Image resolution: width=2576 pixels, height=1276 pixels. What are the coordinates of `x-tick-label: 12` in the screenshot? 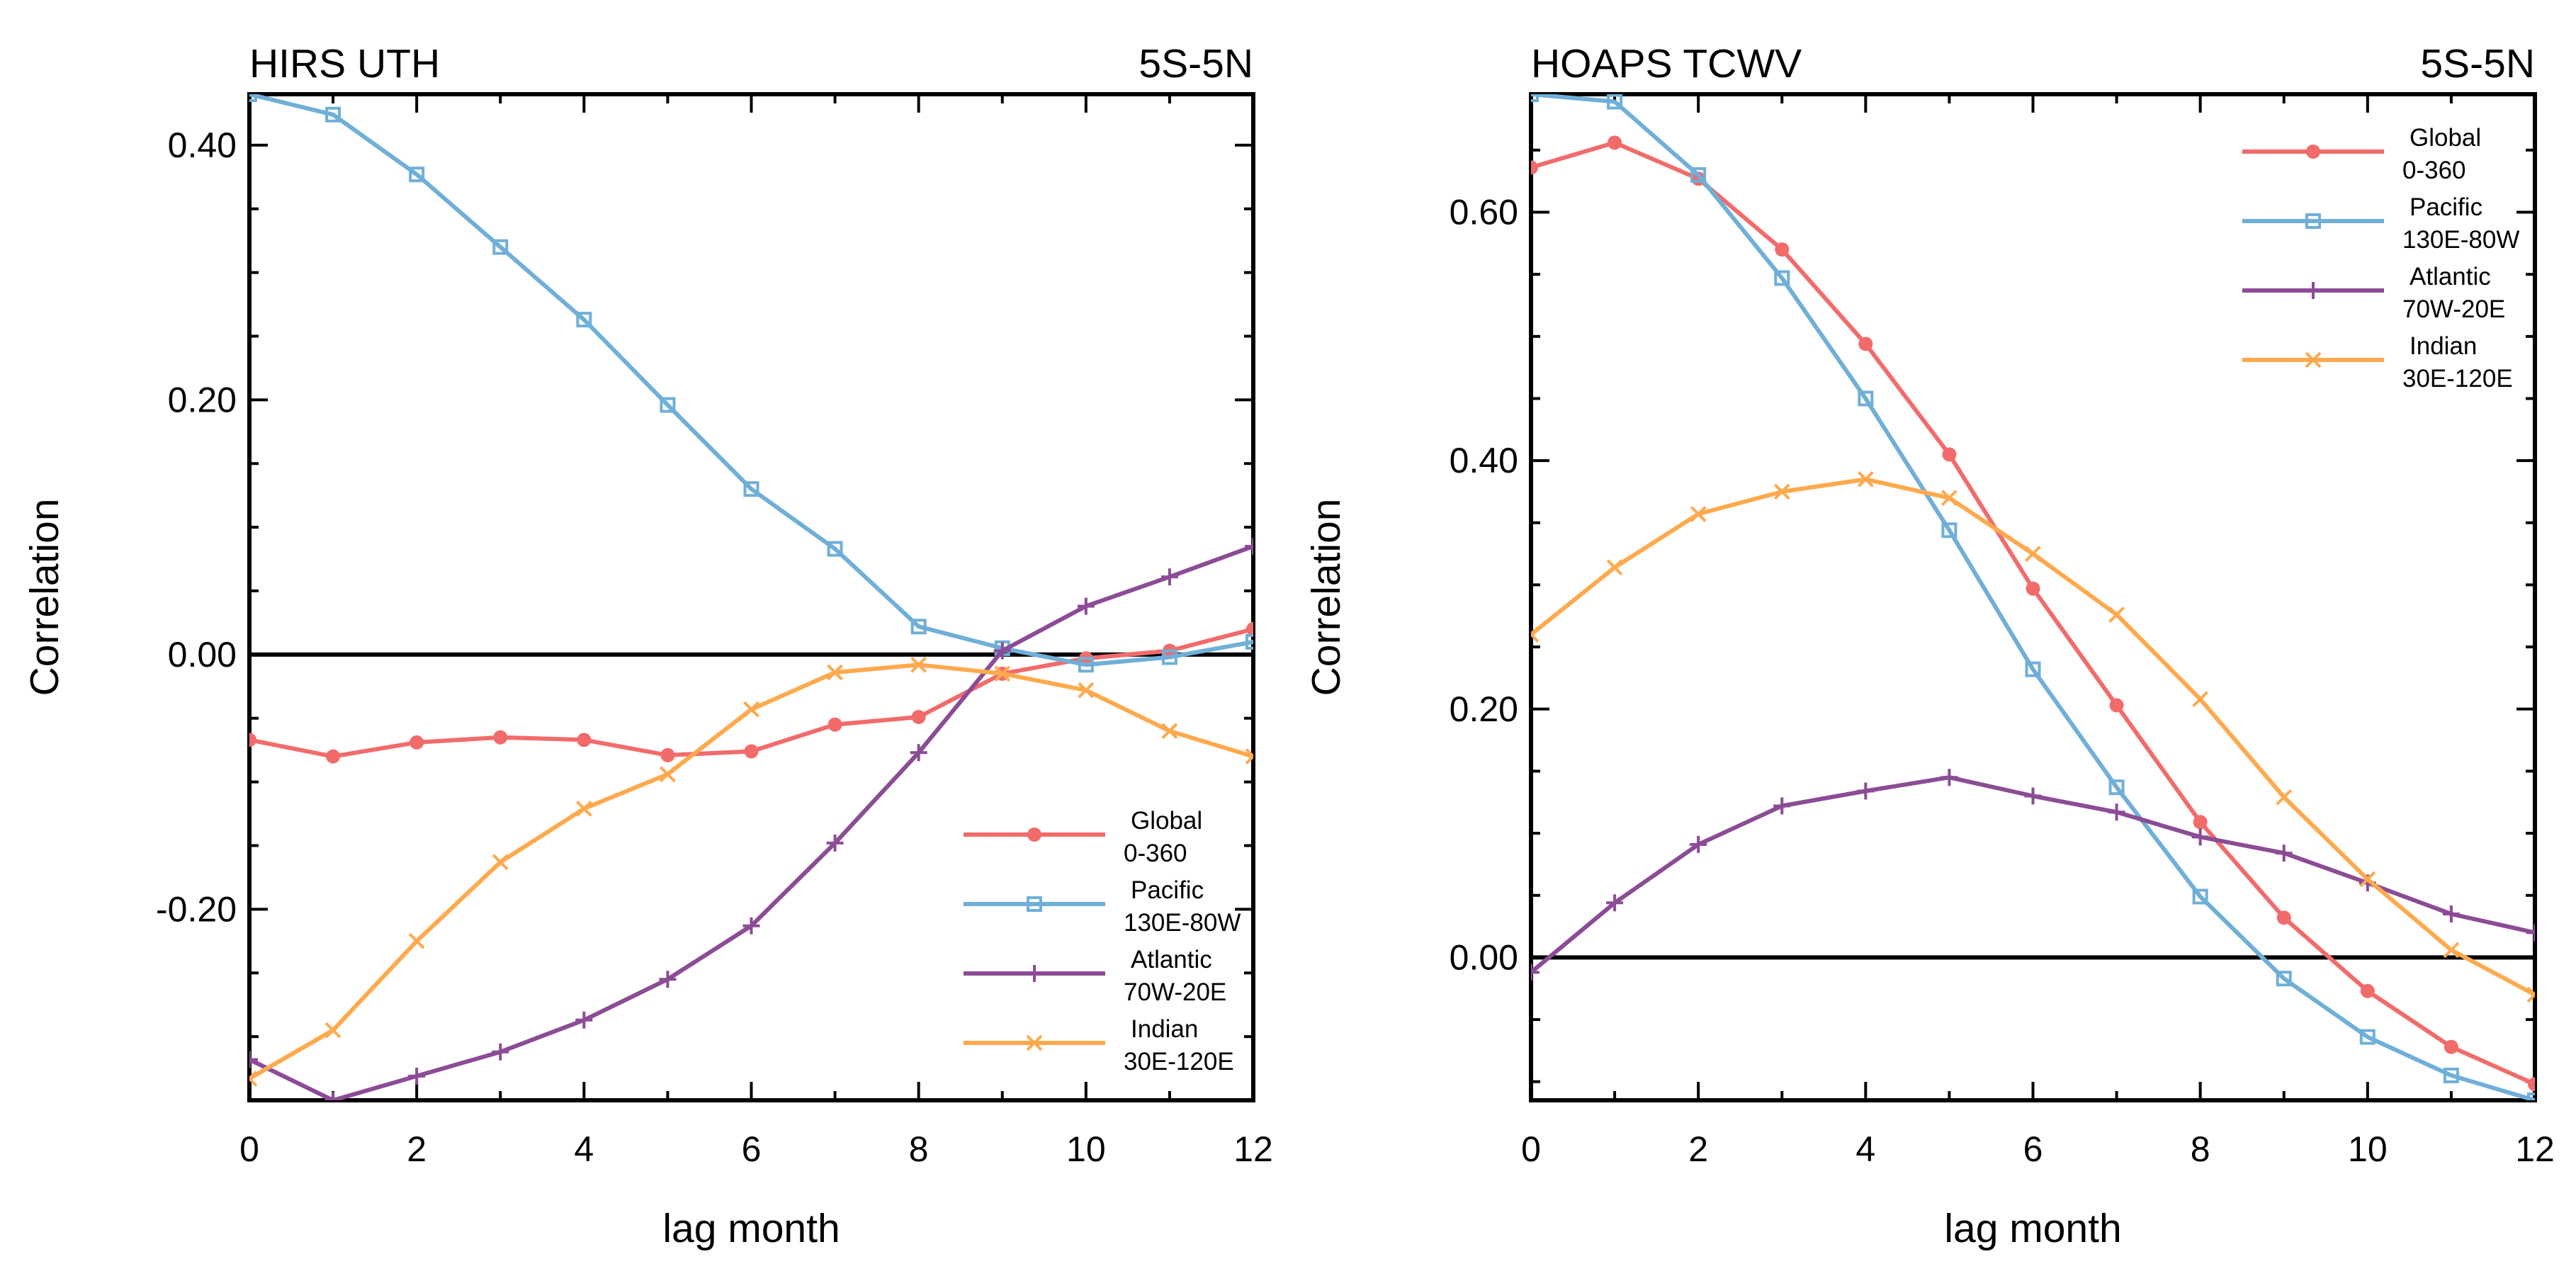 It's located at (1253, 1149).